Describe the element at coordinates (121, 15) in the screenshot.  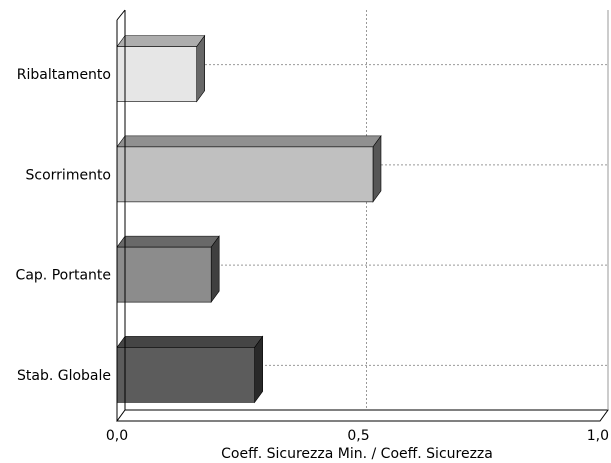
I see `y-axis-depth-line` at that location.